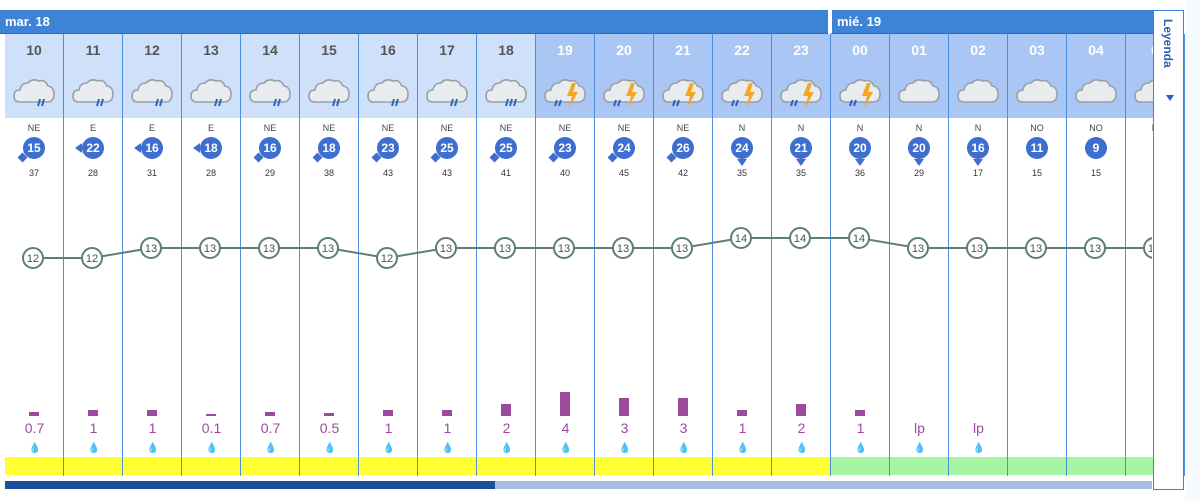 The width and height of the screenshot is (1200, 501). What do you see at coordinates (1192, 250) in the screenshot?
I see `background-decoration` at bounding box center [1192, 250].